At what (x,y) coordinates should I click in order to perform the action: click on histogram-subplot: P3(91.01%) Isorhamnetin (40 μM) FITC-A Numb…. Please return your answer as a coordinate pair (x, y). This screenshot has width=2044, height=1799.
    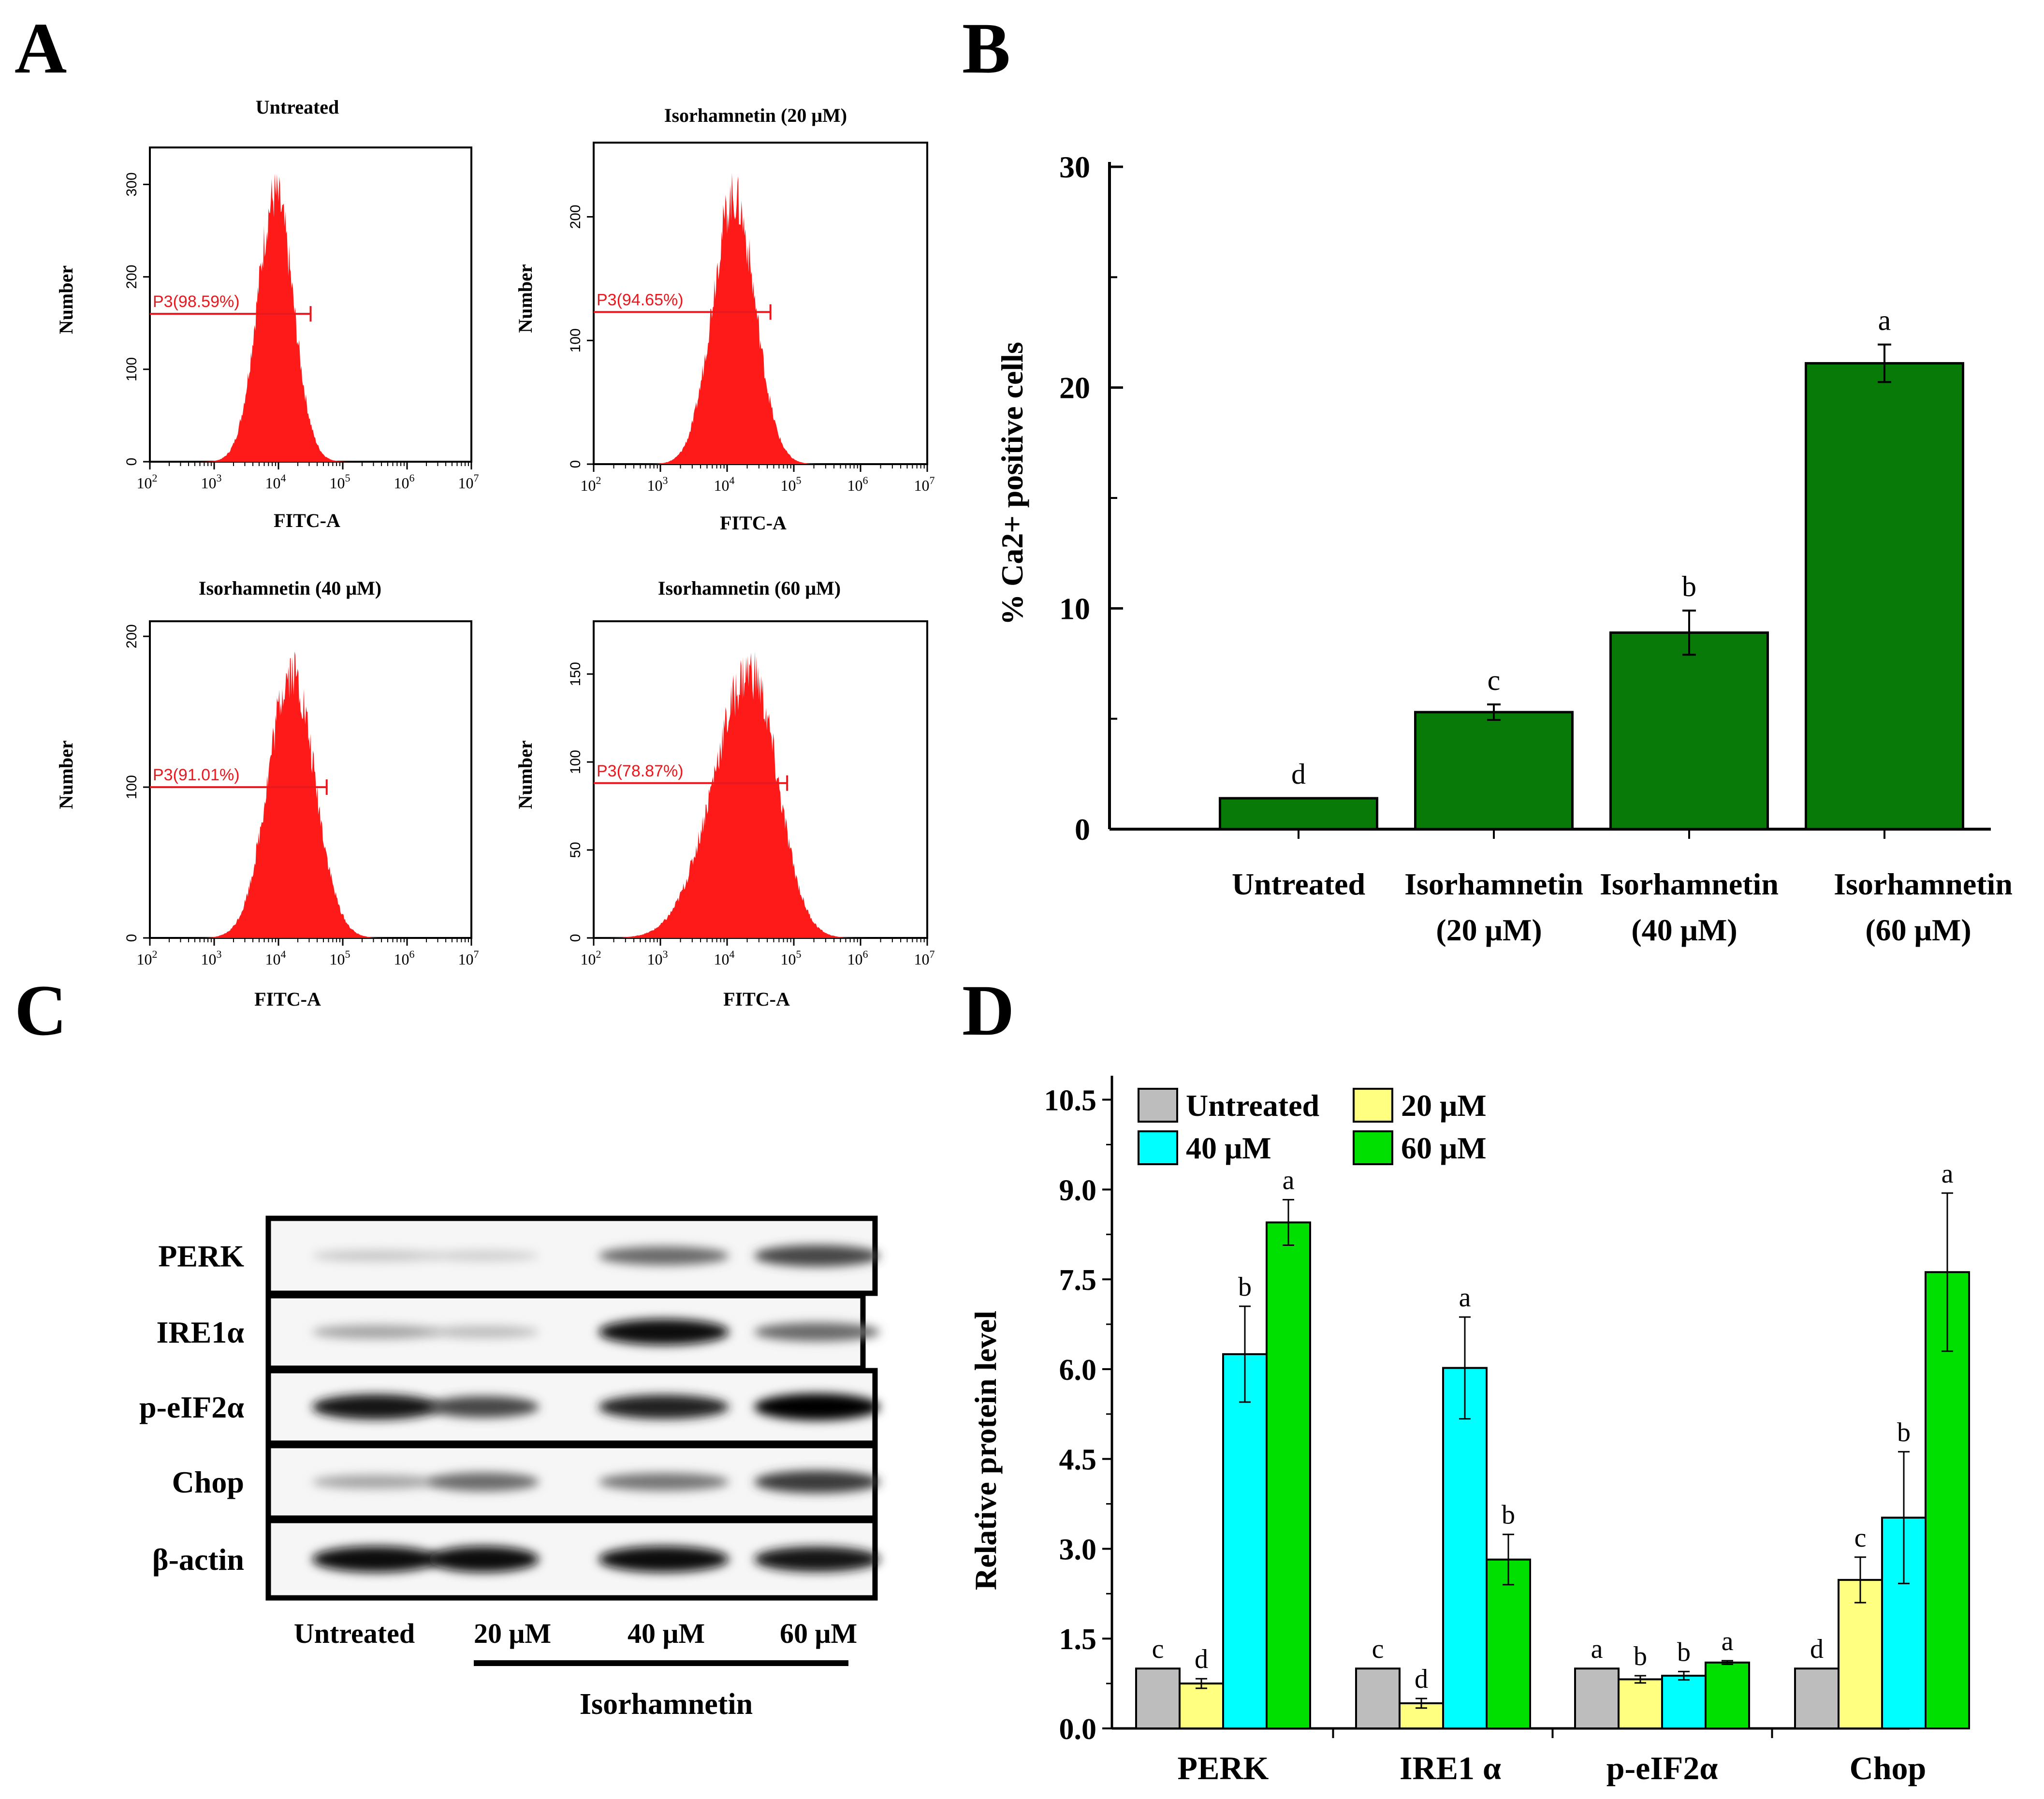
    Looking at the image, I should click on (267, 794).